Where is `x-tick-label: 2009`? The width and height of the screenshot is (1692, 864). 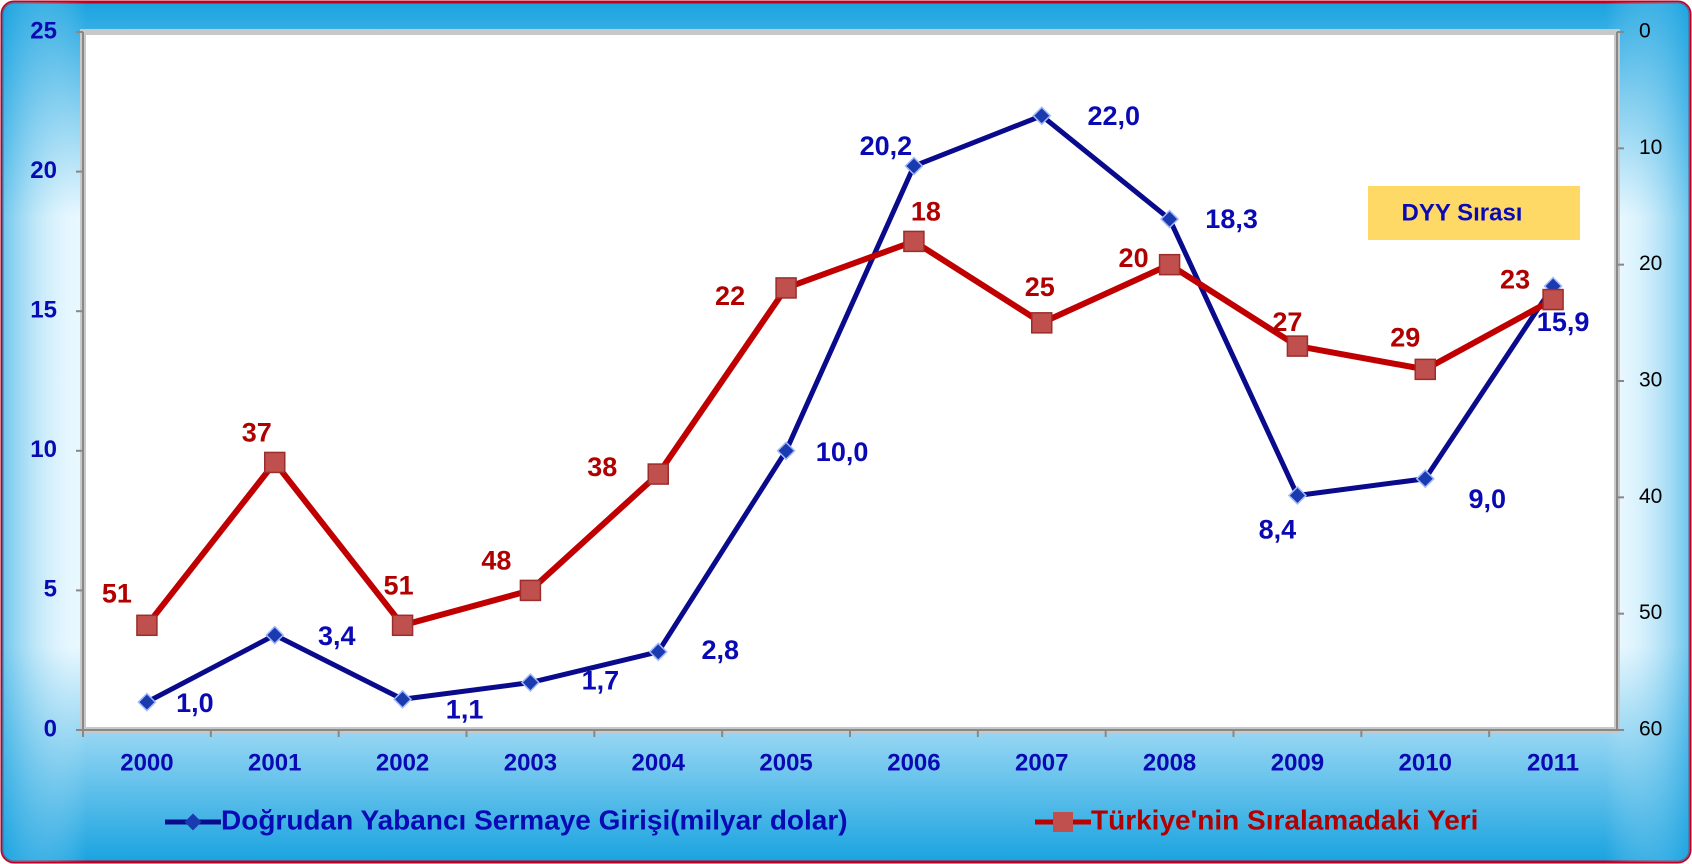 x-tick-label: 2009 is located at coordinates (1297, 762).